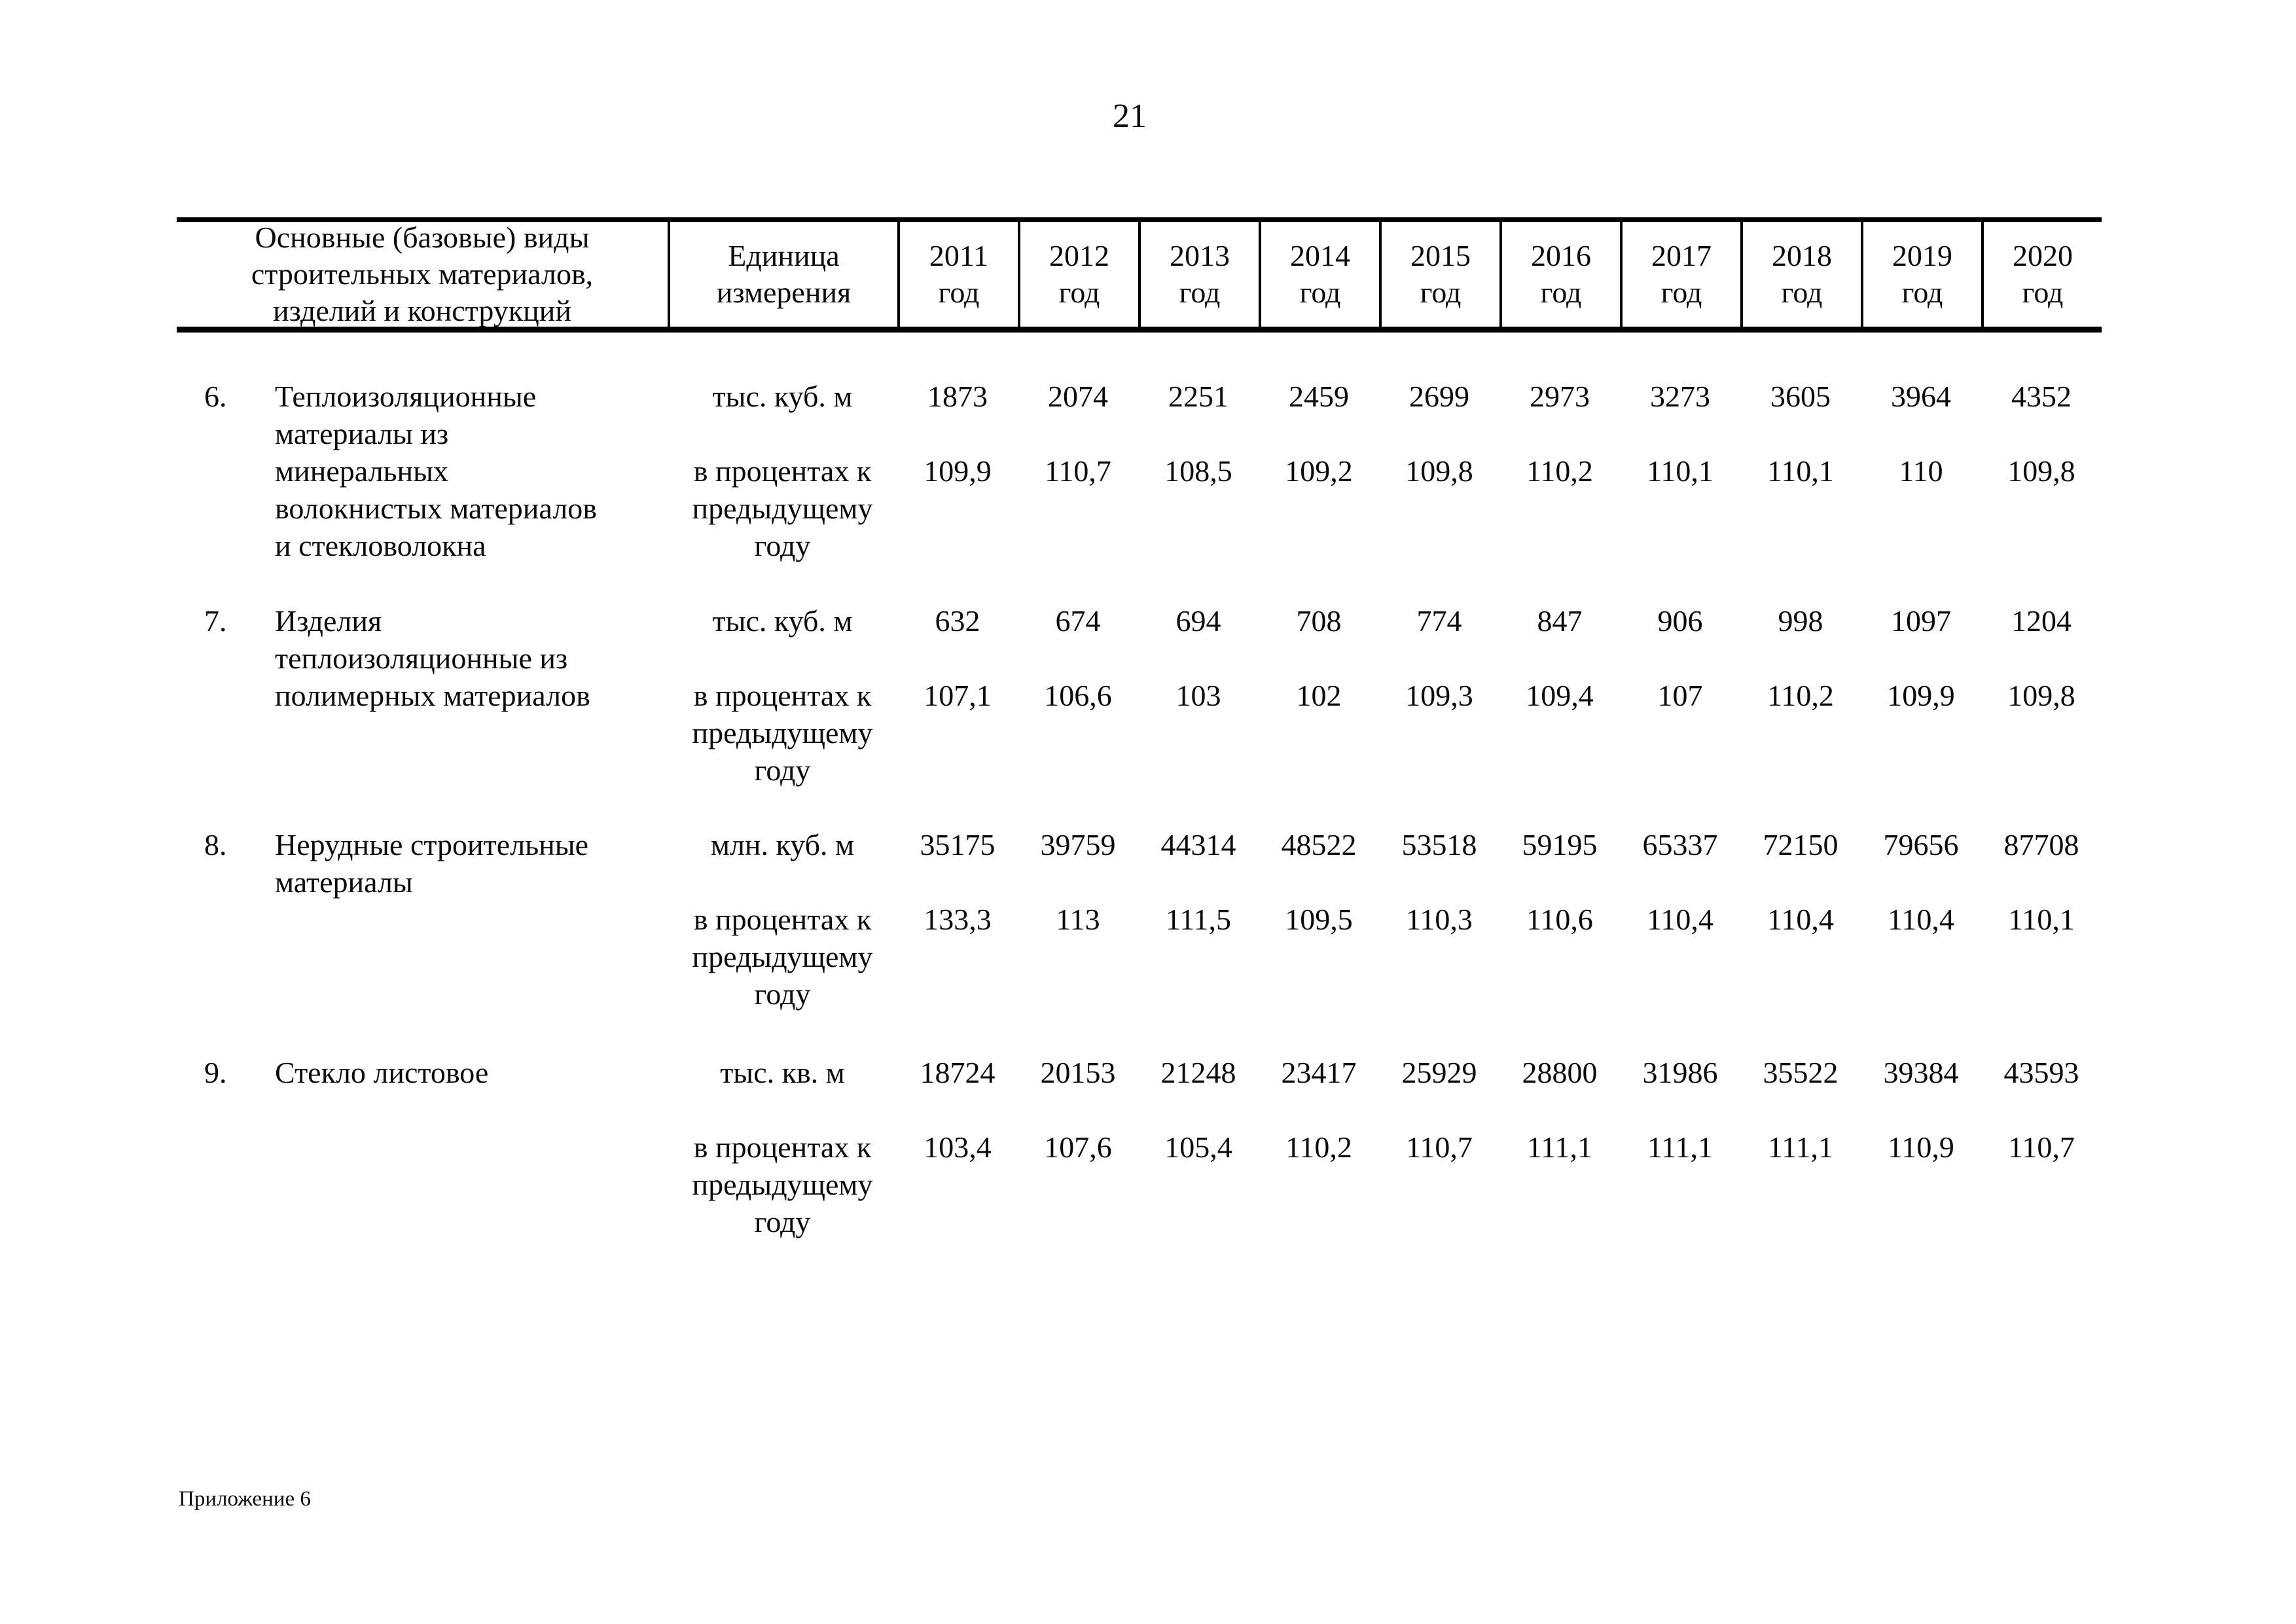 The image size is (2296, 1624). I want to click on percent-value: 107, so click(1680, 695).